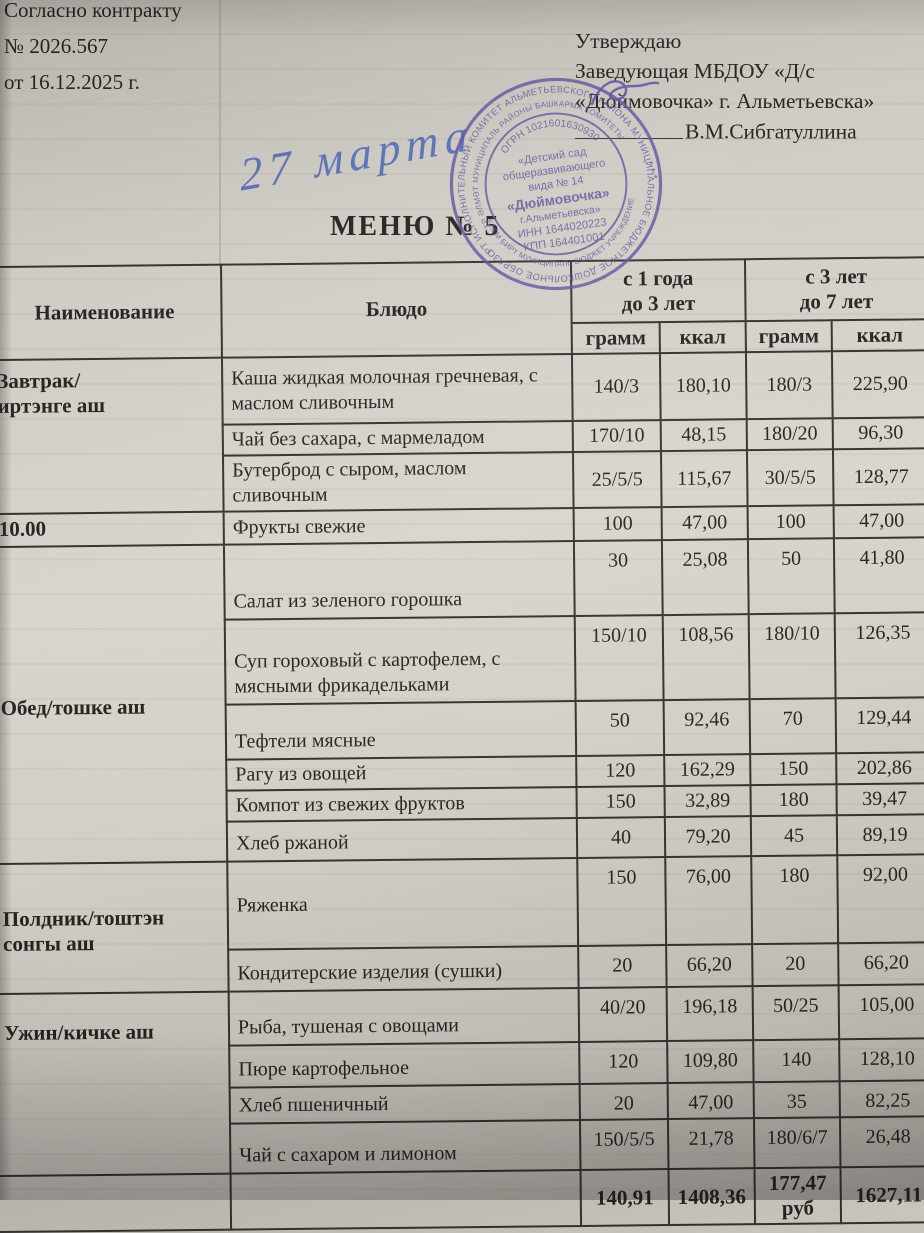 Image resolution: width=924 pixels, height=1233 pixels. Describe the element at coordinates (56, 46) in the screenshot. I see `contract-number: № 2026.567` at that location.